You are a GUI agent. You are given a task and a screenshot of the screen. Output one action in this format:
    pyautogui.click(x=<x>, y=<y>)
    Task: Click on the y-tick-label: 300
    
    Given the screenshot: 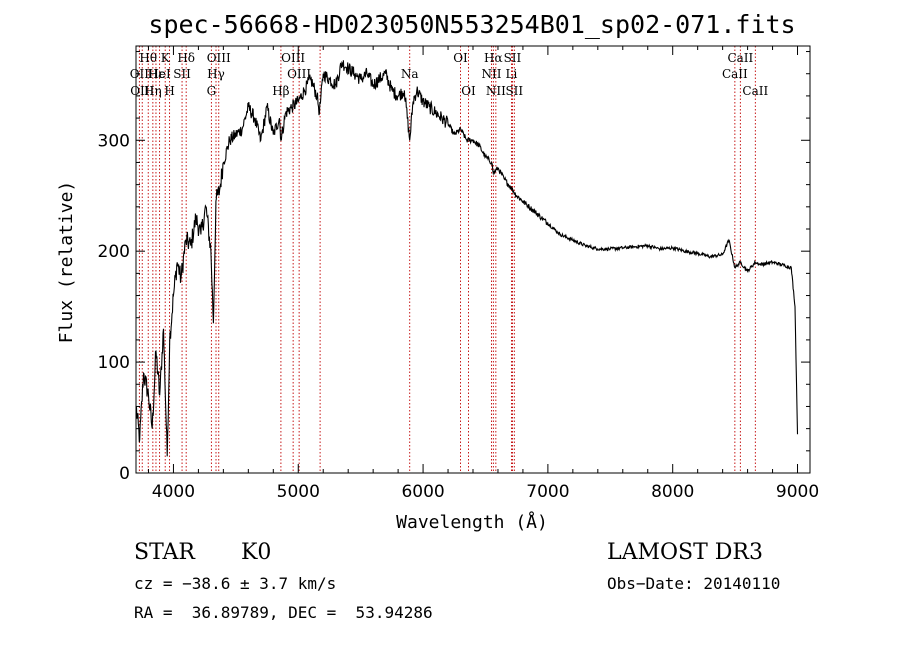 What is the action you would take?
    pyautogui.click(x=114, y=141)
    